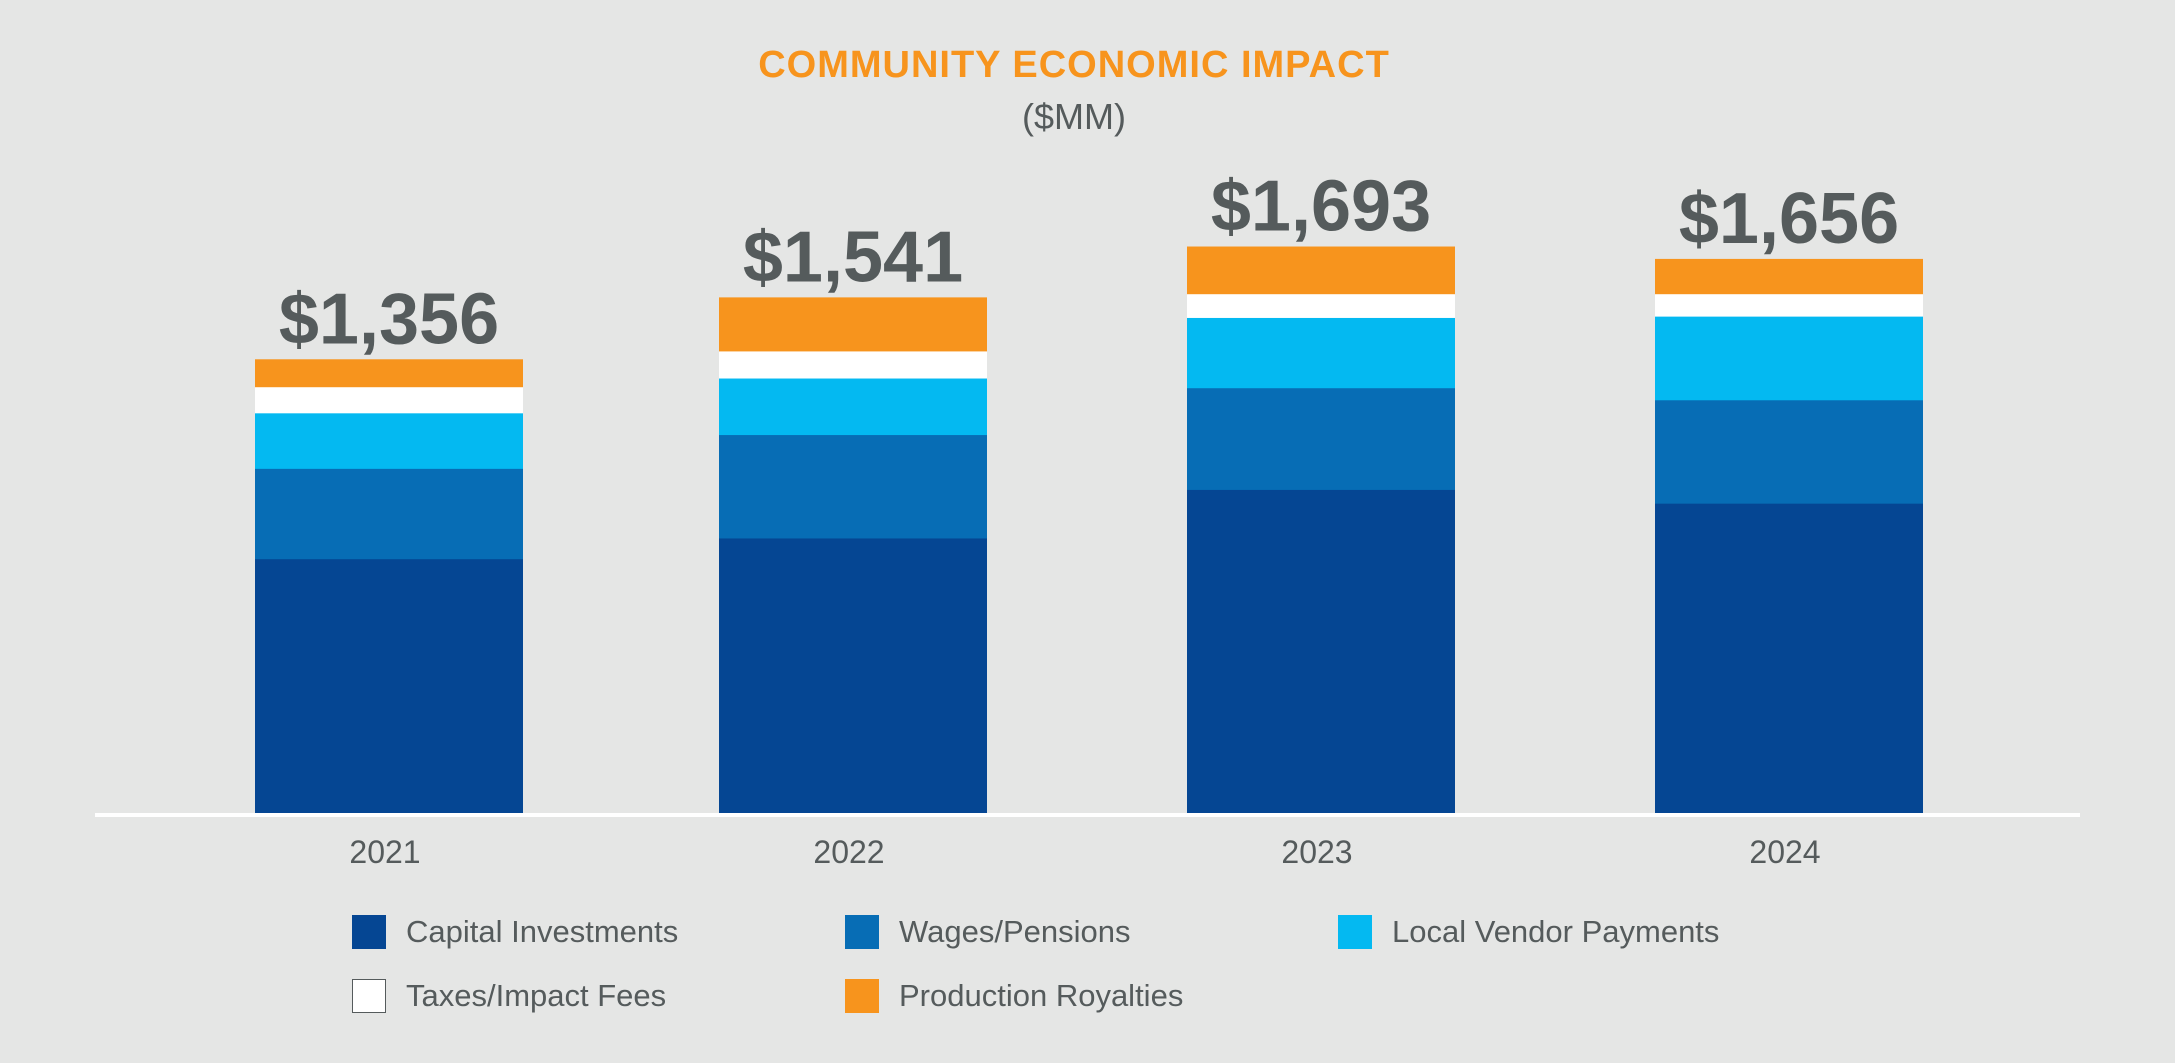  What do you see at coordinates (1789, 358) in the screenshot?
I see `bar-segment-local-vendor-payments-2024` at bounding box center [1789, 358].